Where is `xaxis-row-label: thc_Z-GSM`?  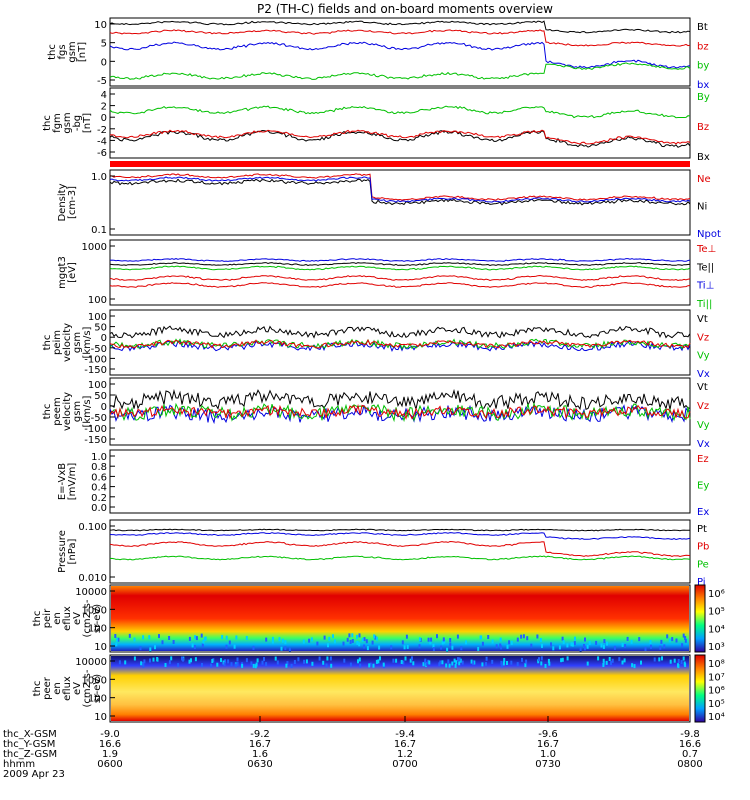 xaxis-row-label: thc_Z-GSM is located at coordinates (30, 754).